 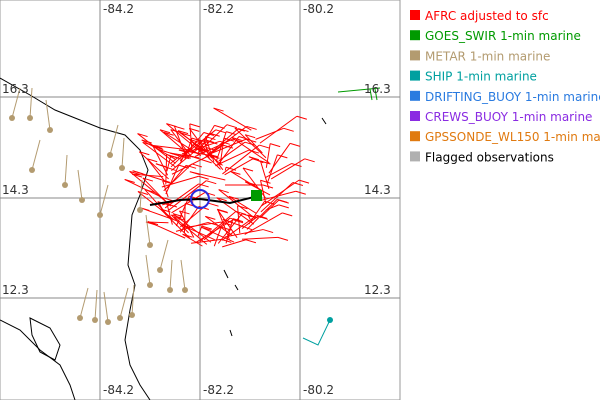 What do you see at coordinates (415, 15) in the screenshot?
I see `legend-swatch` at bounding box center [415, 15].